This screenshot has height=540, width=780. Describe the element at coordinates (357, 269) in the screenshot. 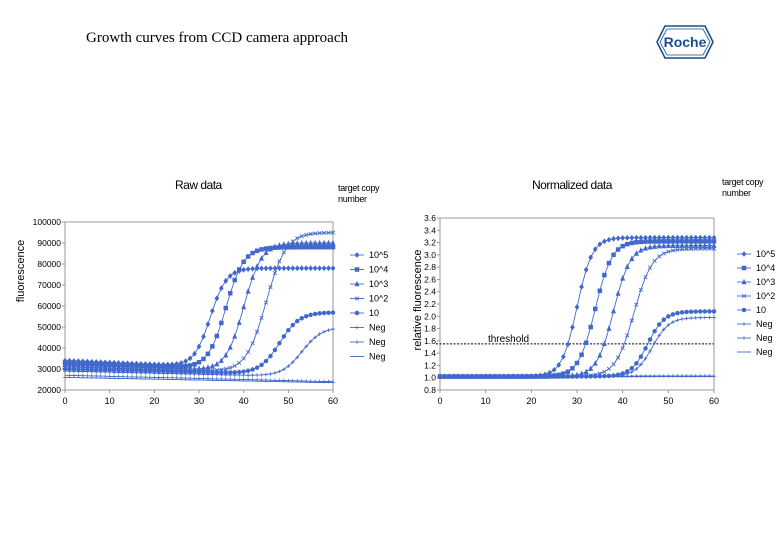

I see `raw-legend-swatch-marker` at that location.